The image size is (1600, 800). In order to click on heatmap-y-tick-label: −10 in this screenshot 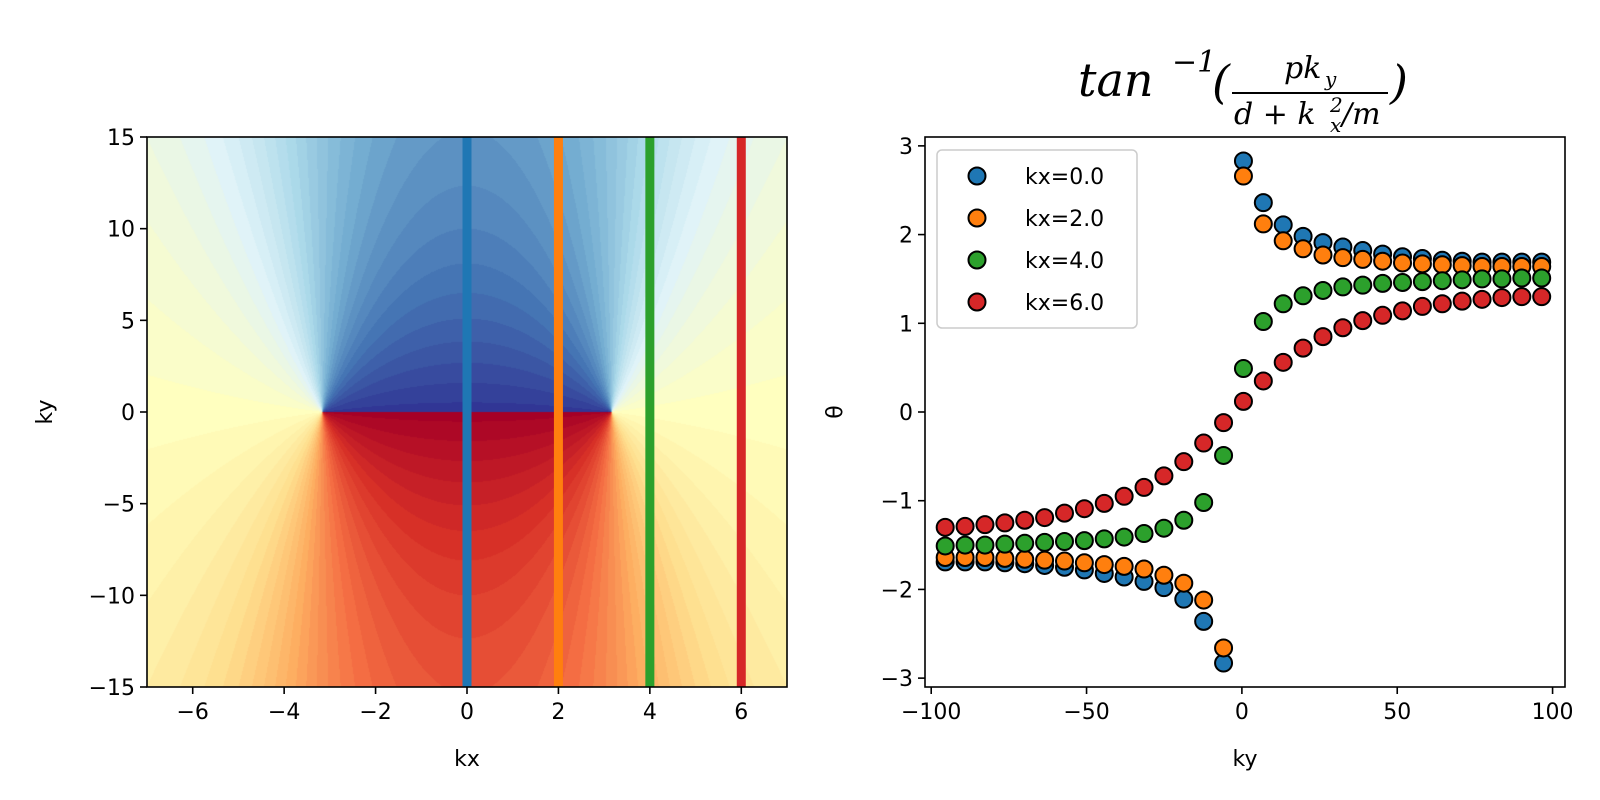, I will do `click(112, 596)`.